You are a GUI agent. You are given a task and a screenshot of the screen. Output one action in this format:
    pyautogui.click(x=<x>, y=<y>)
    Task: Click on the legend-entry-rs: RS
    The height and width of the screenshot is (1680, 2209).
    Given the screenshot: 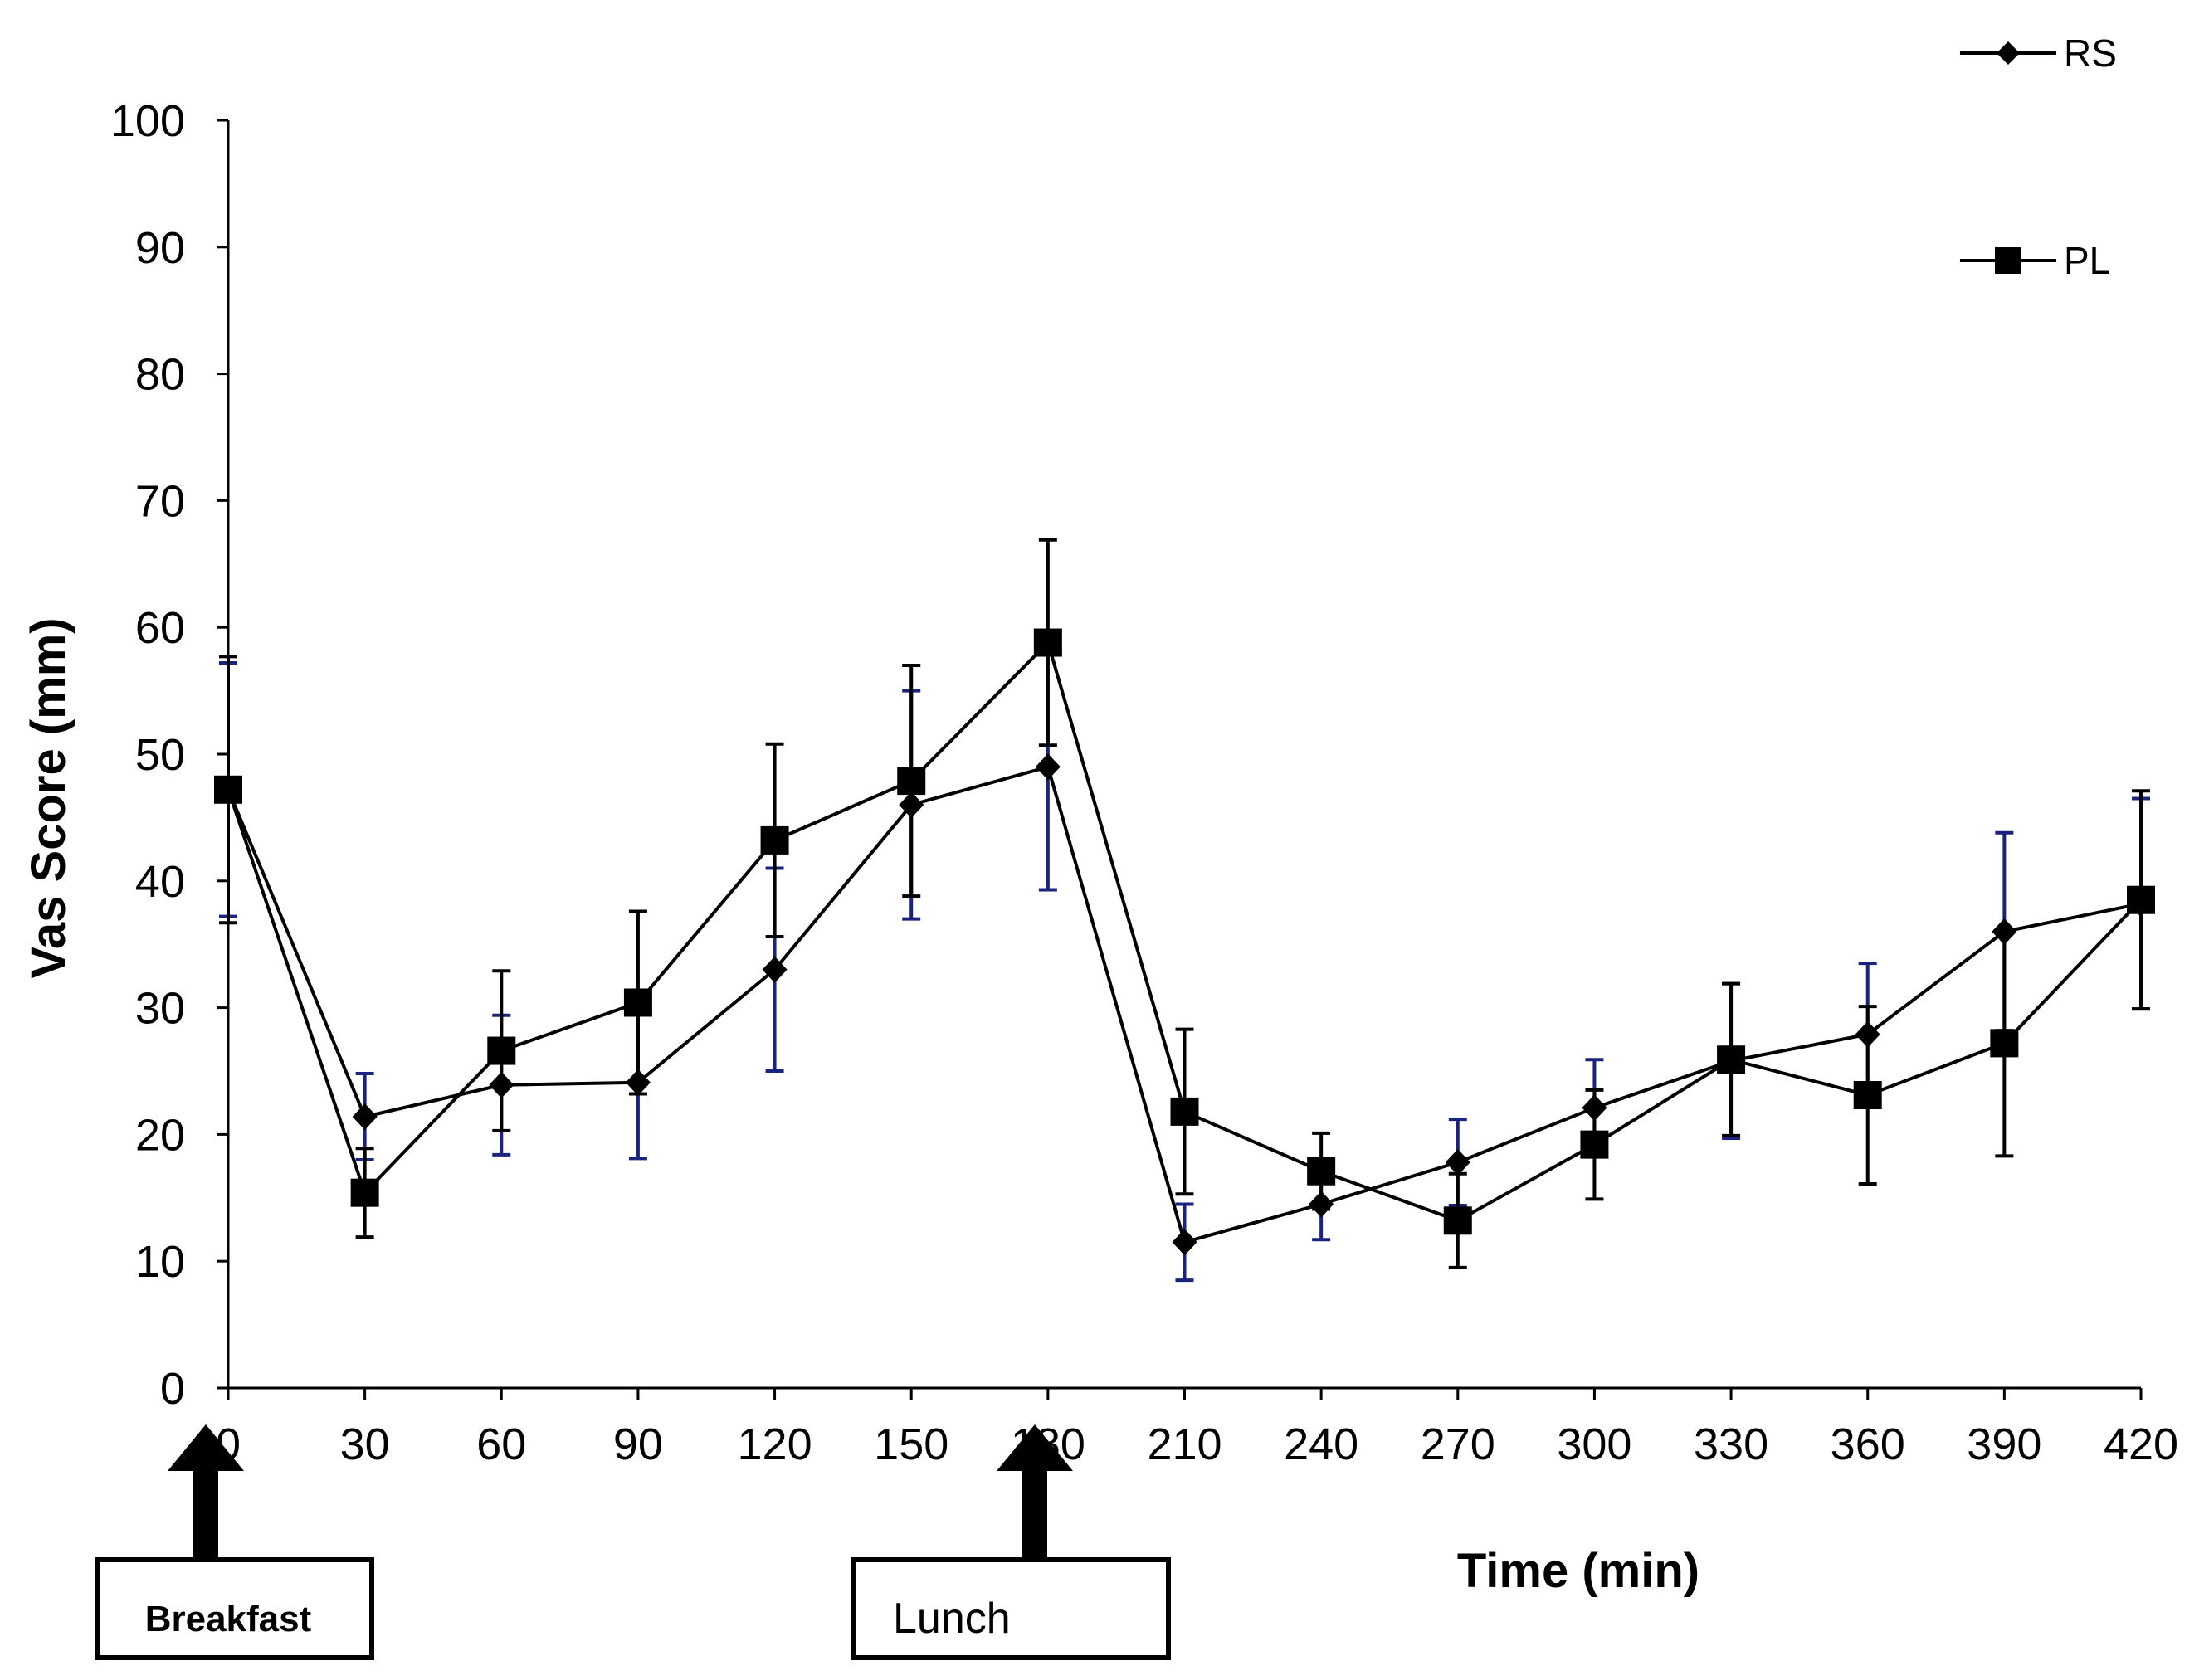 What is the action you would take?
    pyautogui.click(x=2039, y=53)
    